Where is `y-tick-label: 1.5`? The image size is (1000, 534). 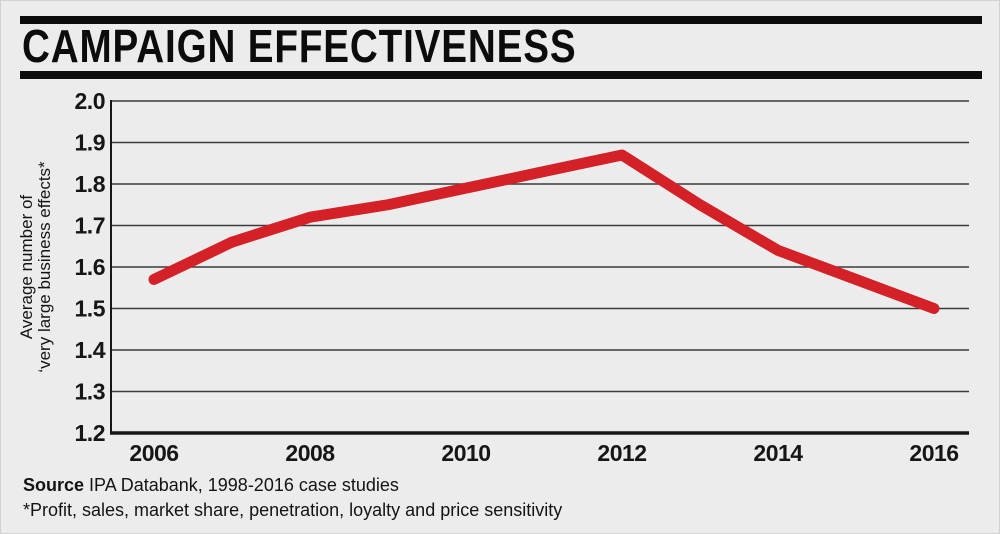
y-tick-label: 1.5 is located at coordinates (90, 309).